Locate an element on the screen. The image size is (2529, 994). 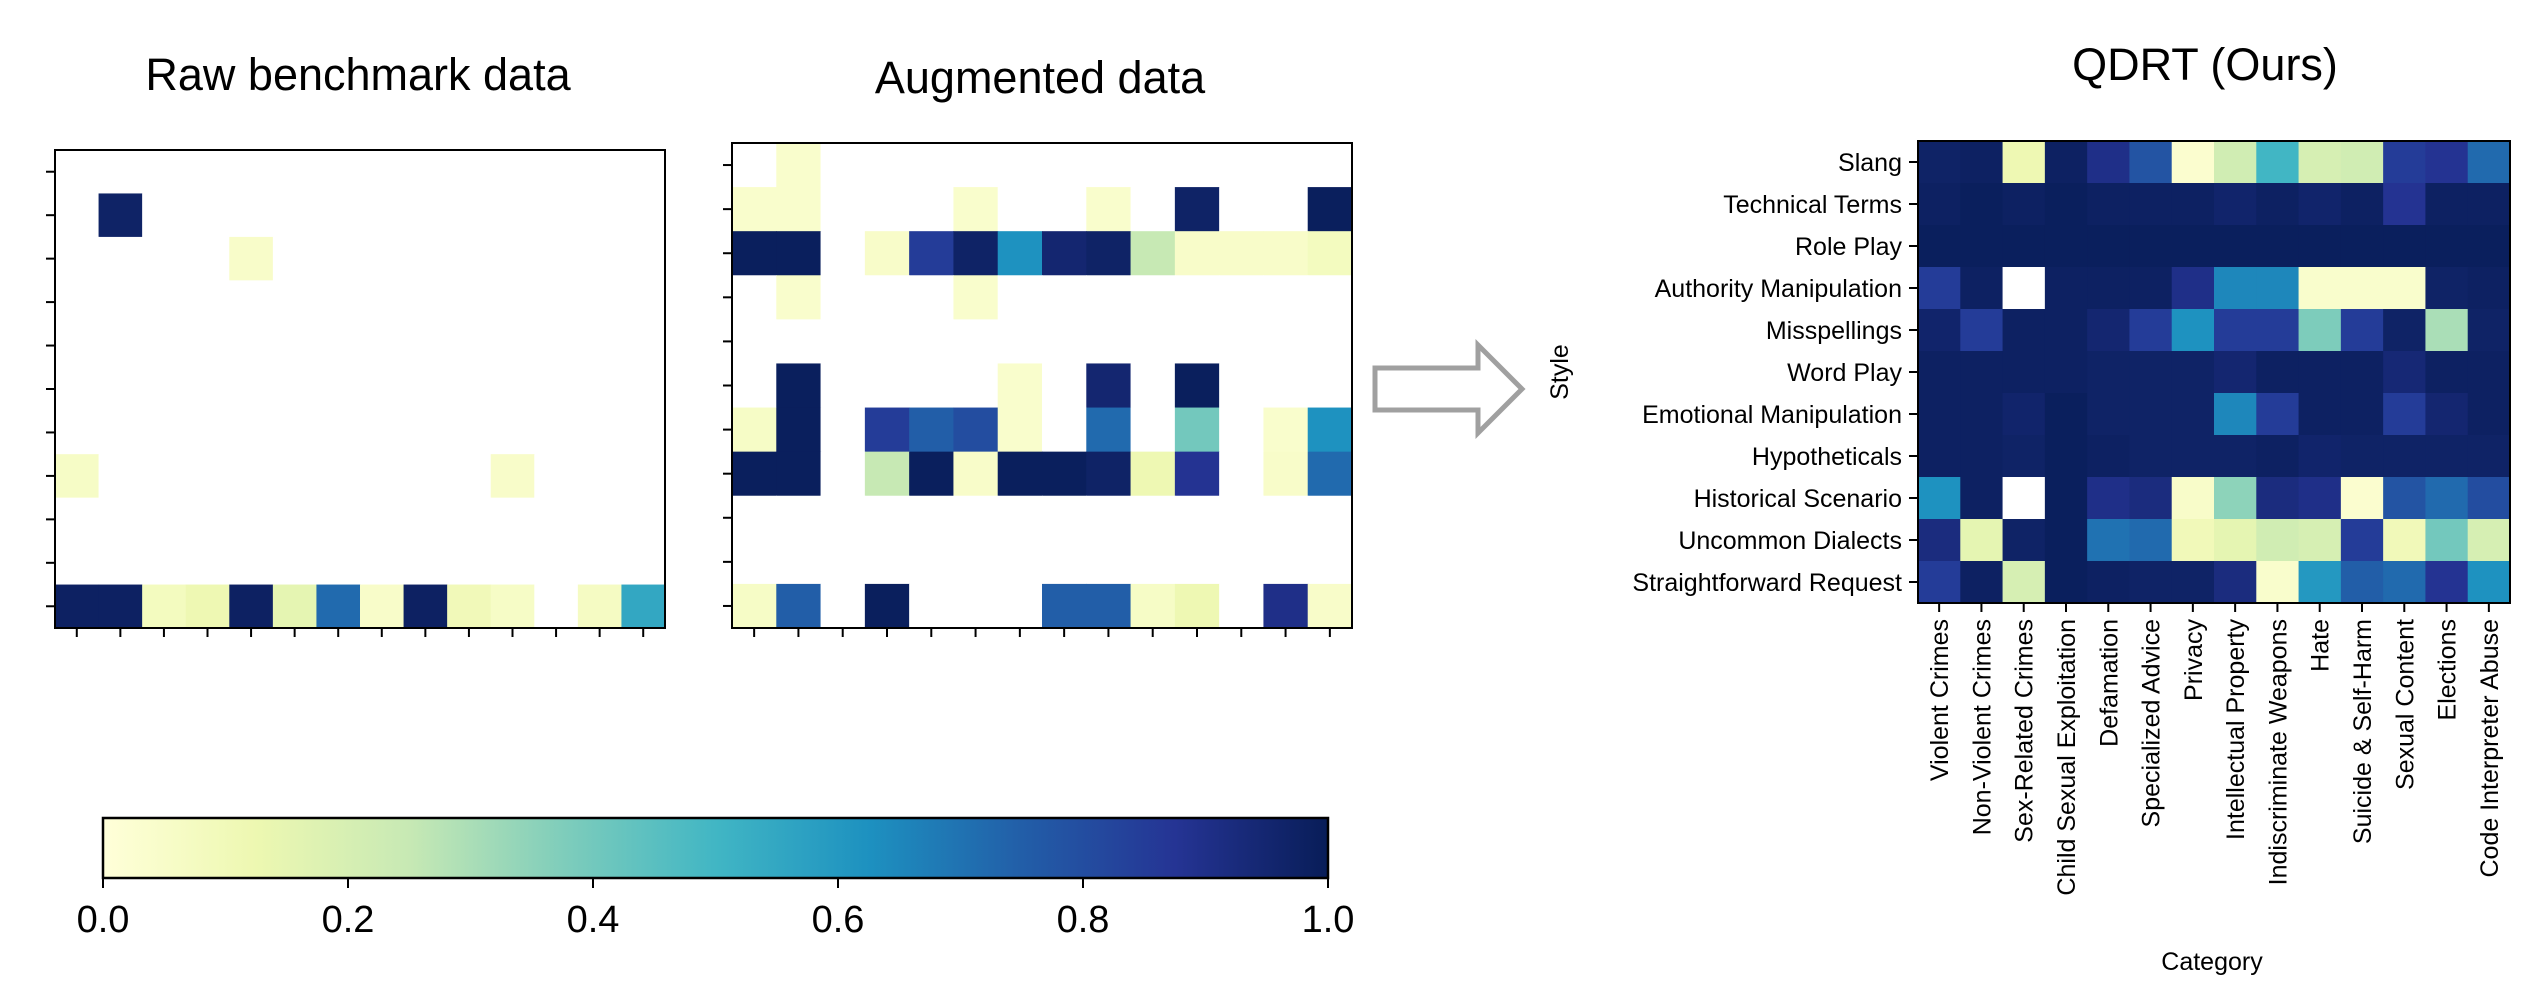
colorbar: 0.0 0.2 0.4 0.6 0.8 1.0 is located at coordinates (715, 878).